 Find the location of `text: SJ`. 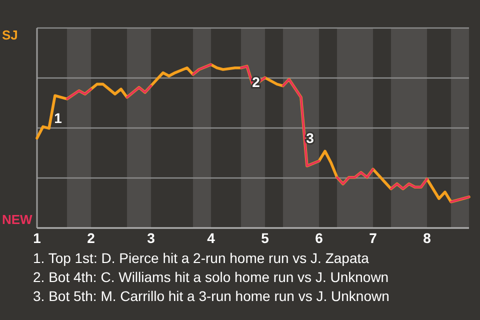

text: SJ is located at coordinates (10, 35).